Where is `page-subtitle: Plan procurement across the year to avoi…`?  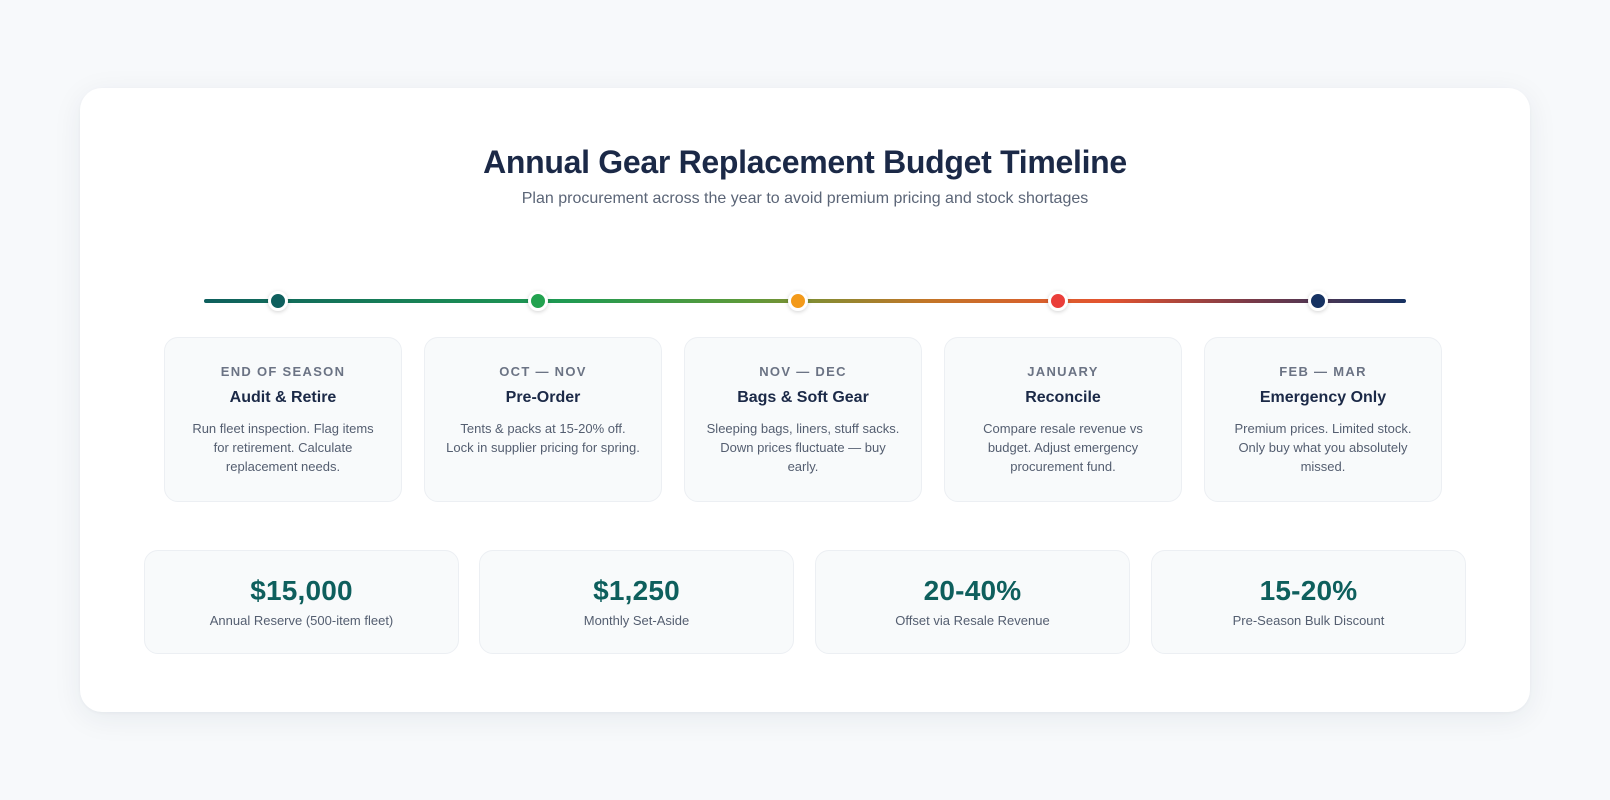 page-subtitle: Plan procurement across the year to avoi… is located at coordinates (805, 198).